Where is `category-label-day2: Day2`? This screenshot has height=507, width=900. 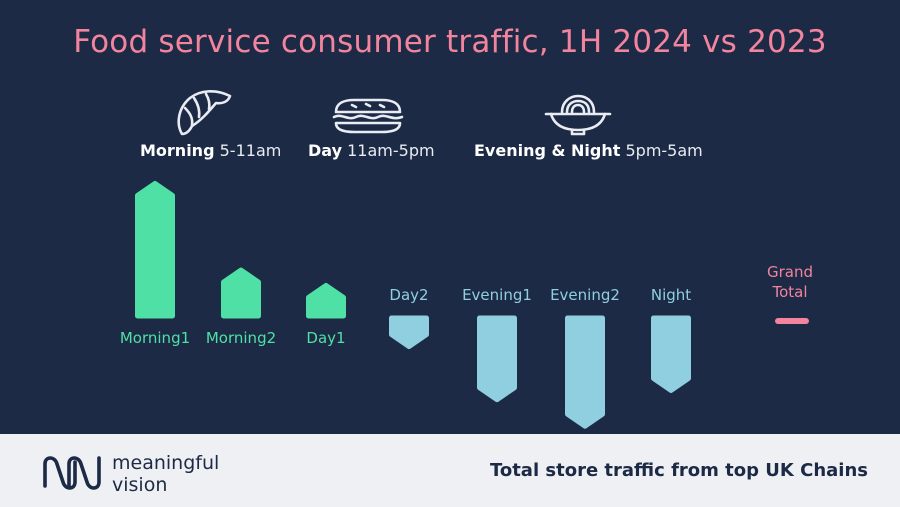 category-label-day2: Day2 is located at coordinates (408, 295).